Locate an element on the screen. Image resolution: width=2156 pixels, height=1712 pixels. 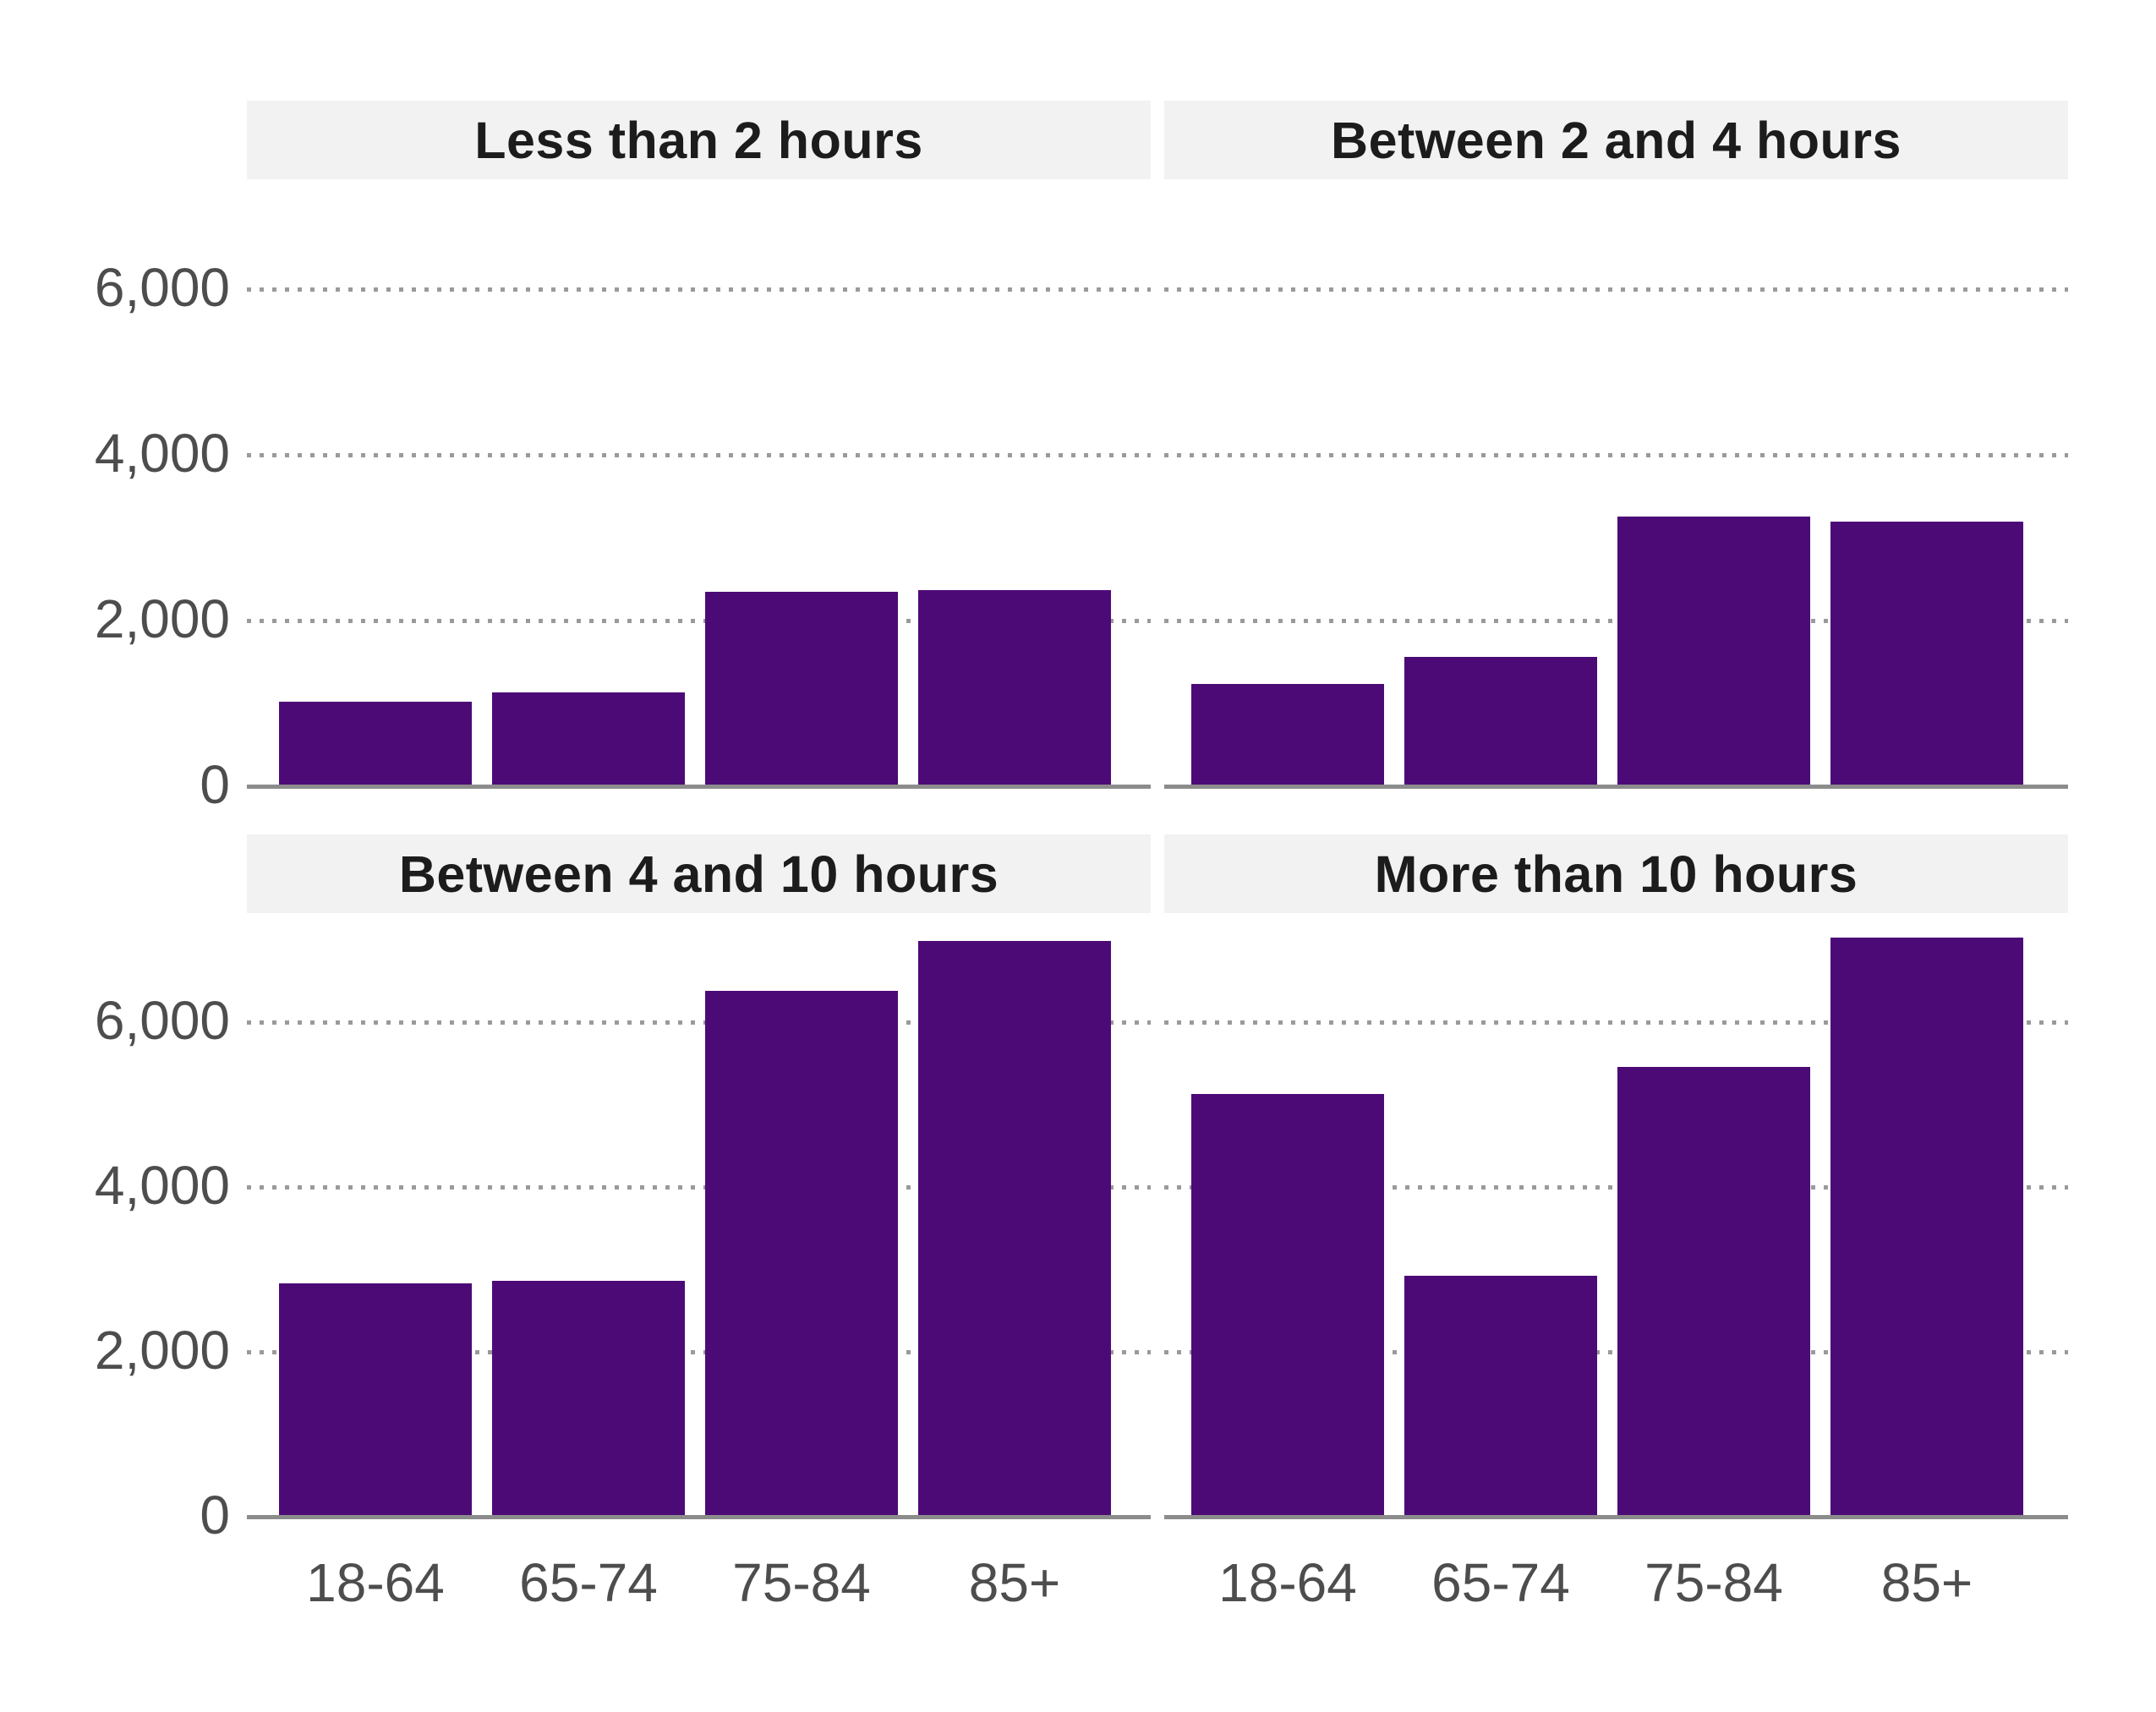
facet-strip-between-2-and-4-hours: Between 2 and 4 hours is located at coordinates (1616, 140).